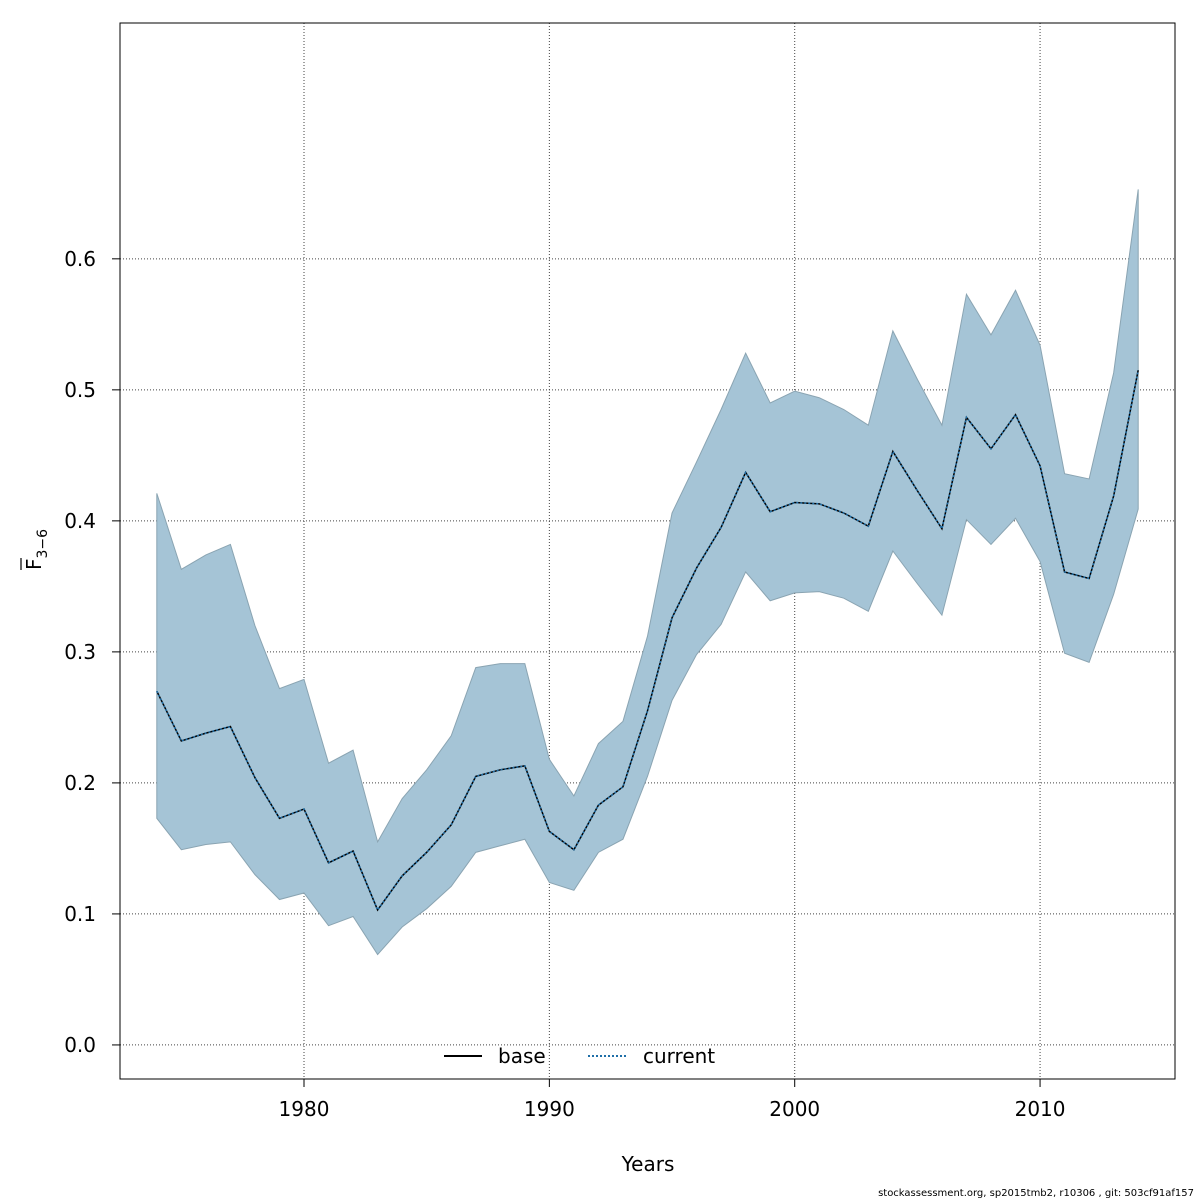 The width and height of the screenshot is (1200, 1200). I want to click on svg-text: F3−6, so click(36, 549).